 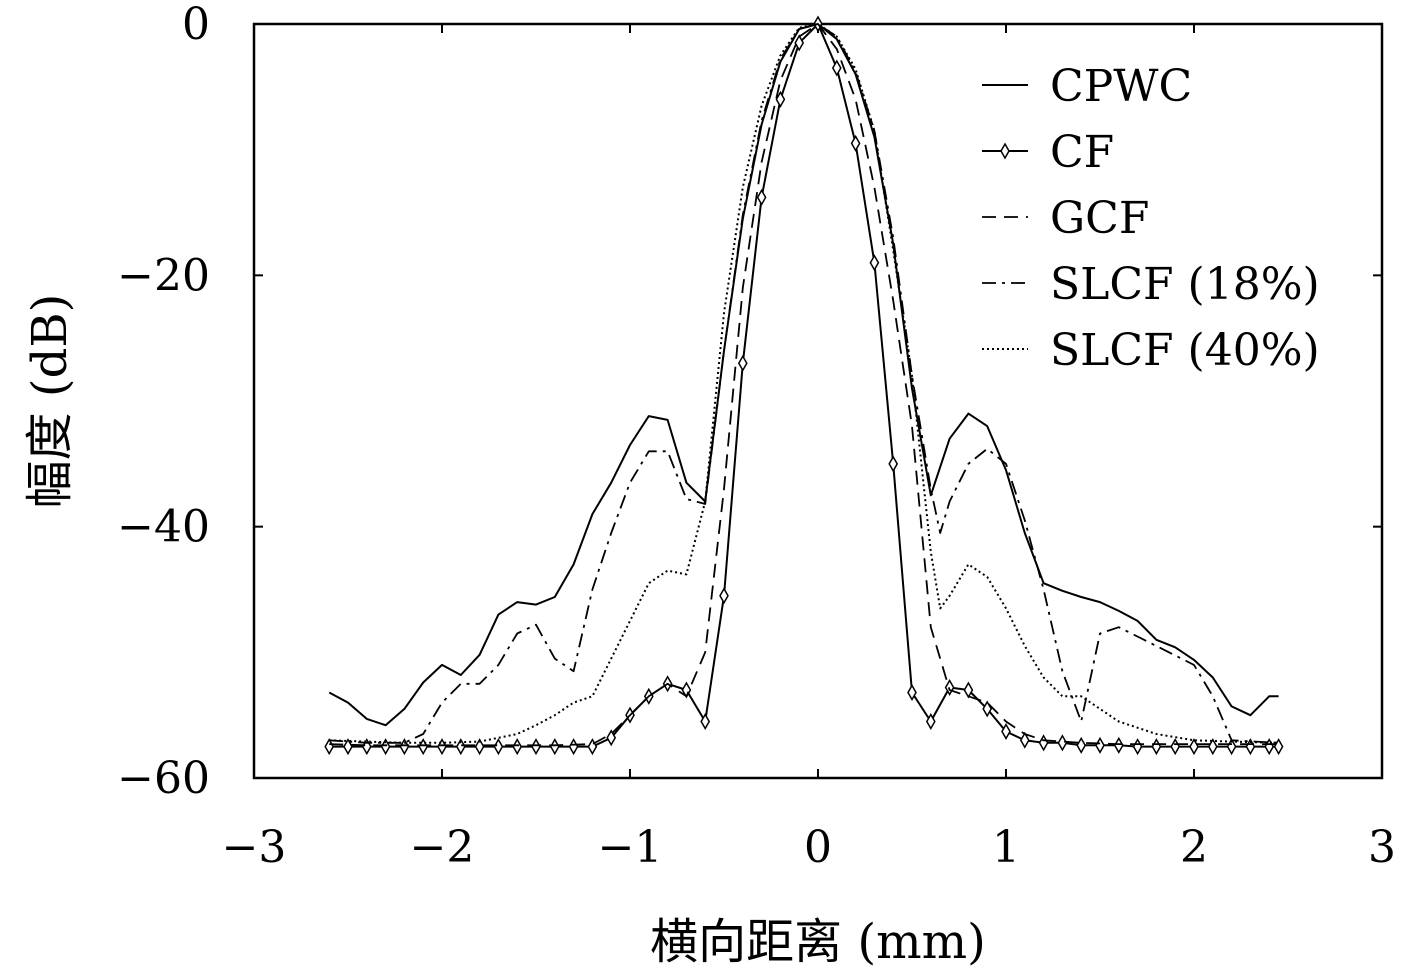 What do you see at coordinates (442, 847) in the screenshot?
I see `x-tick-label: −2` at bounding box center [442, 847].